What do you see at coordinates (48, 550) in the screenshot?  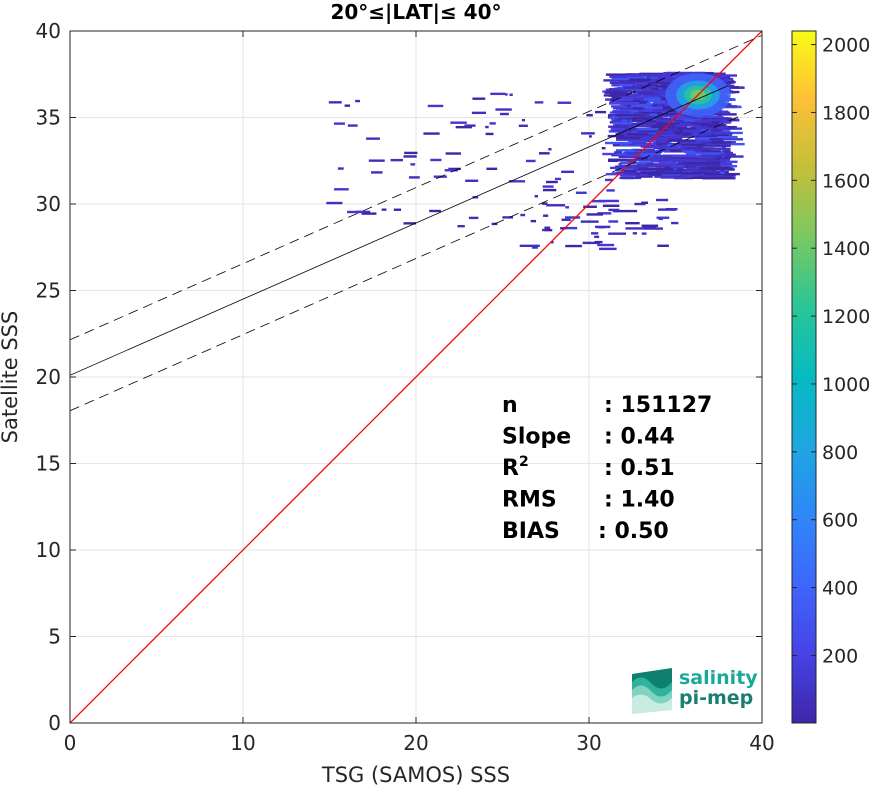 I see `y-tick-label: 10` at bounding box center [48, 550].